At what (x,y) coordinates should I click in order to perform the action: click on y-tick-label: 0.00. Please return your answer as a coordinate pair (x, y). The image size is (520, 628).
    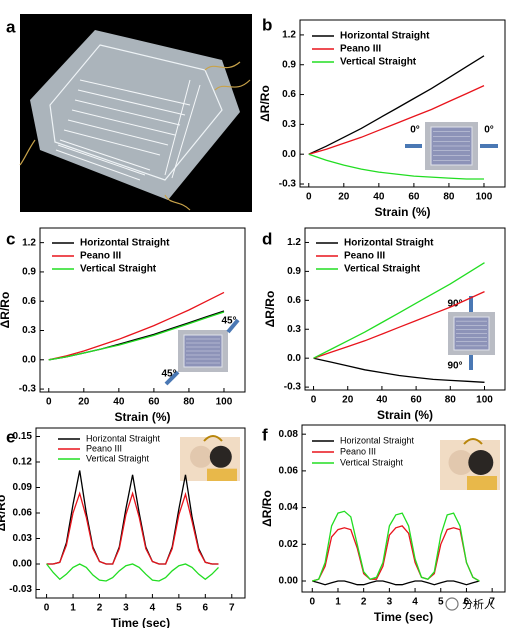
    Looking at the image, I should click on (289, 581).